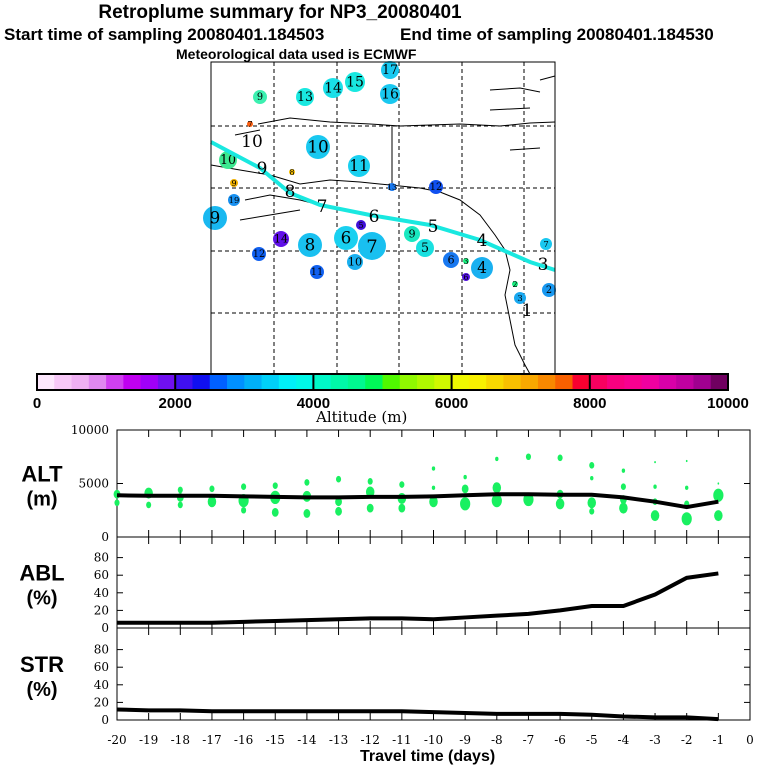 The width and height of the screenshot is (768, 768). What do you see at coordinates (307, 740) in the screenshot?
I see `x-tick-label: -14` at bounding box center [307, 740].